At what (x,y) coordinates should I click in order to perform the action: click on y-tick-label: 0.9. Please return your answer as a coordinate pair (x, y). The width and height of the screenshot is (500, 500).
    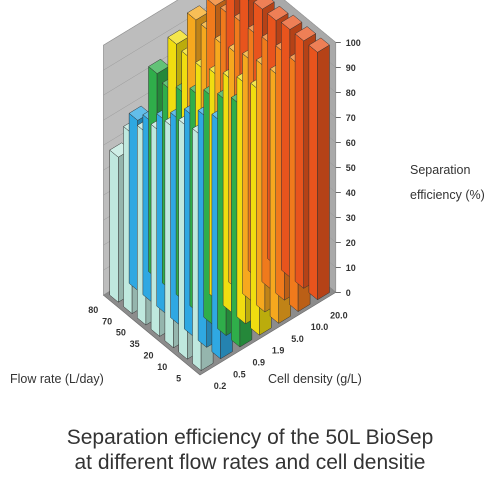
    Looking at the image, I should click on (259, 363).